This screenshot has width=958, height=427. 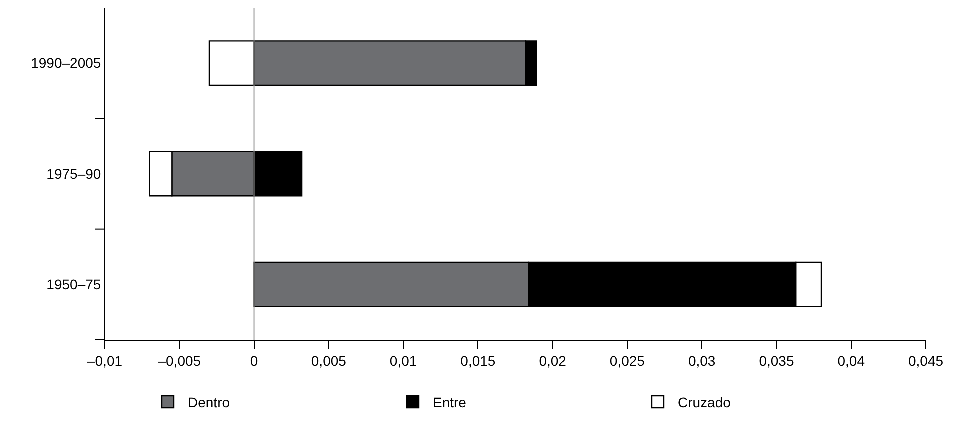 What do you see at coordinates (553, 360) in the screenshot?
I see `x-tick-label: 0,02` at bounding box center [553, 360].